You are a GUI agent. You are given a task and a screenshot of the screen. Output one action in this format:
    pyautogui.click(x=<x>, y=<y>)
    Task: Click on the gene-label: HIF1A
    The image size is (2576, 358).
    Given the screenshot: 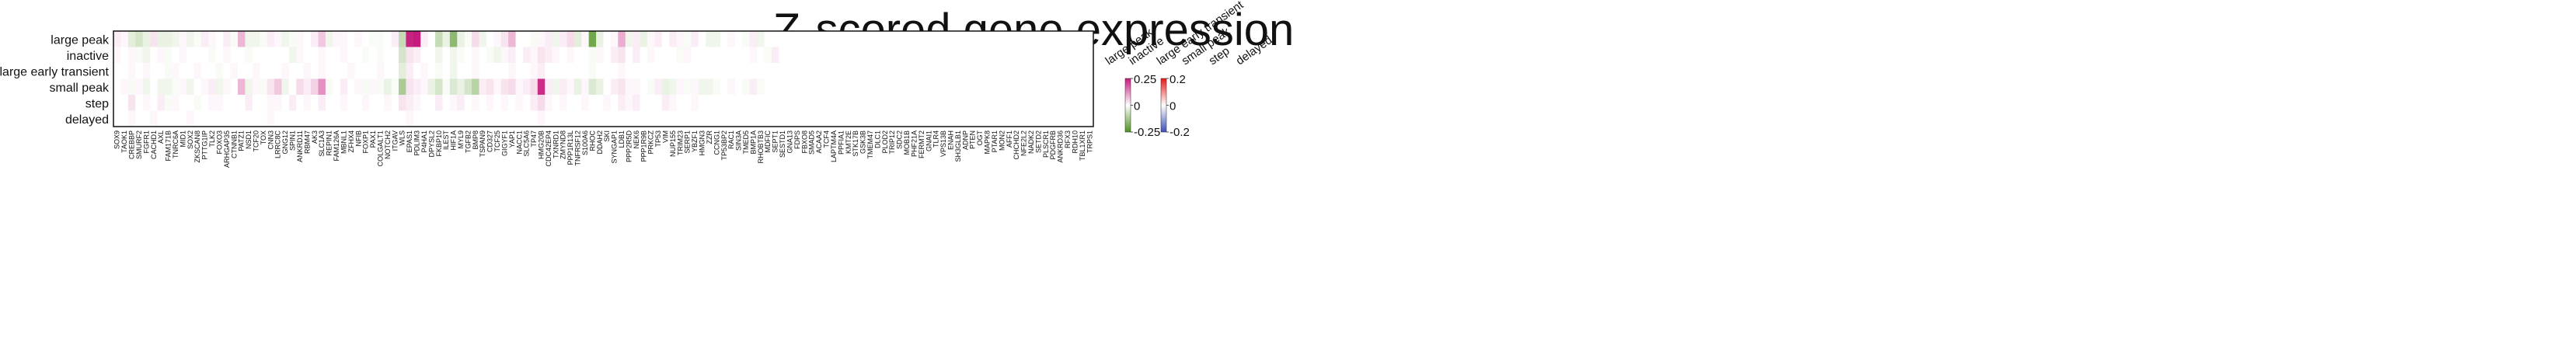 What is the action you would take?
    pyautogui.click(x=454, y=140)
    